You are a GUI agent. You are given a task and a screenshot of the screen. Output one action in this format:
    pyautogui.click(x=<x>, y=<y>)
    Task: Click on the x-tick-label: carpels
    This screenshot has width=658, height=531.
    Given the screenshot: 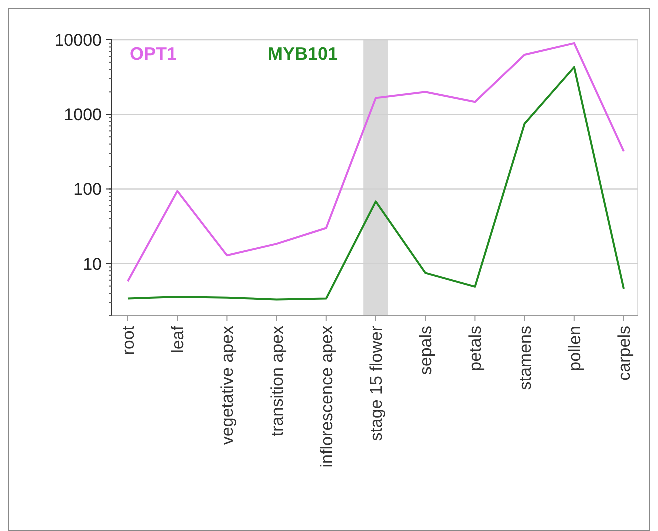 What is the action you would take?
    pyautogui.click(x=624, y=353)
    